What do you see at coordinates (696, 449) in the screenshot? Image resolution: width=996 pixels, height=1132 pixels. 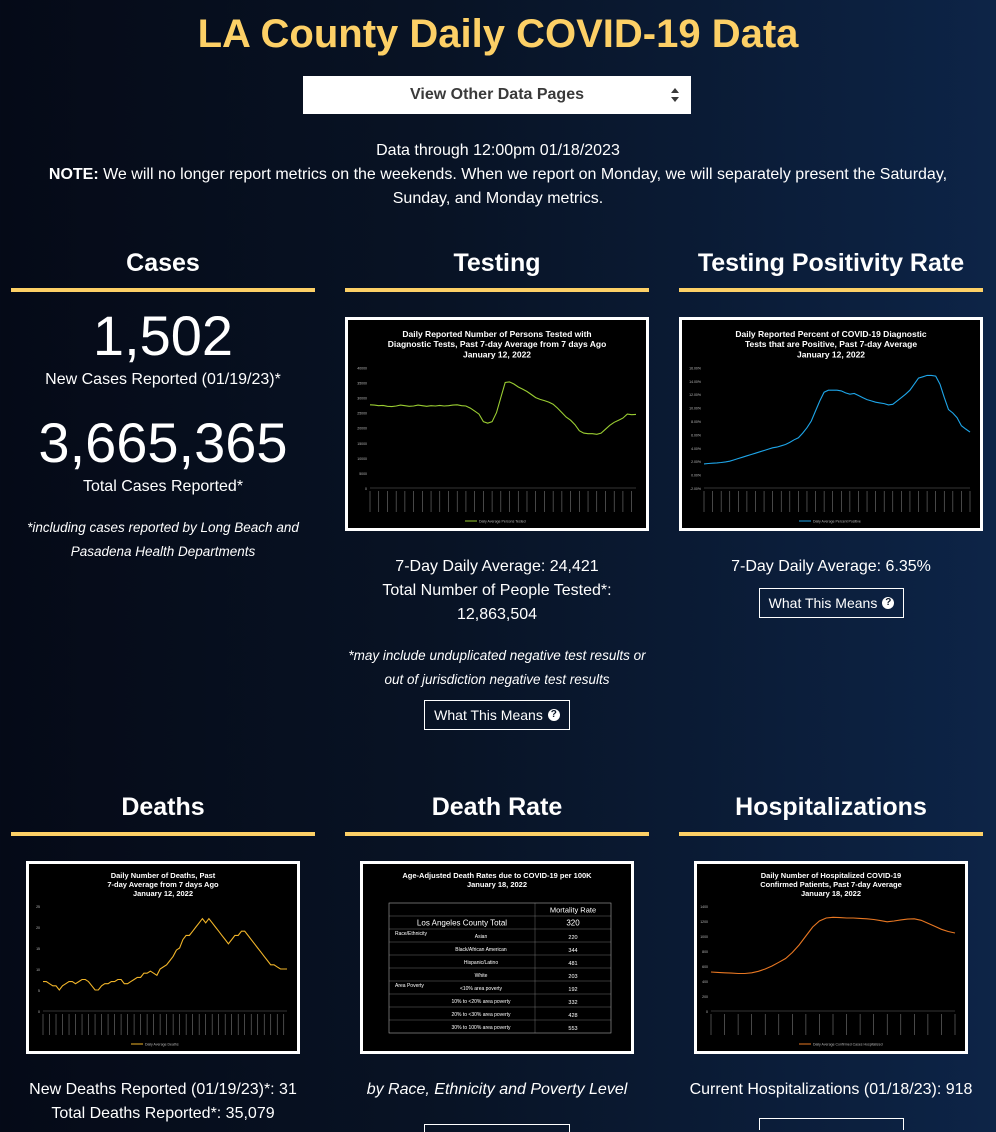 I see `y-tick-label: 4.00%` at bounding box center [696, 449].